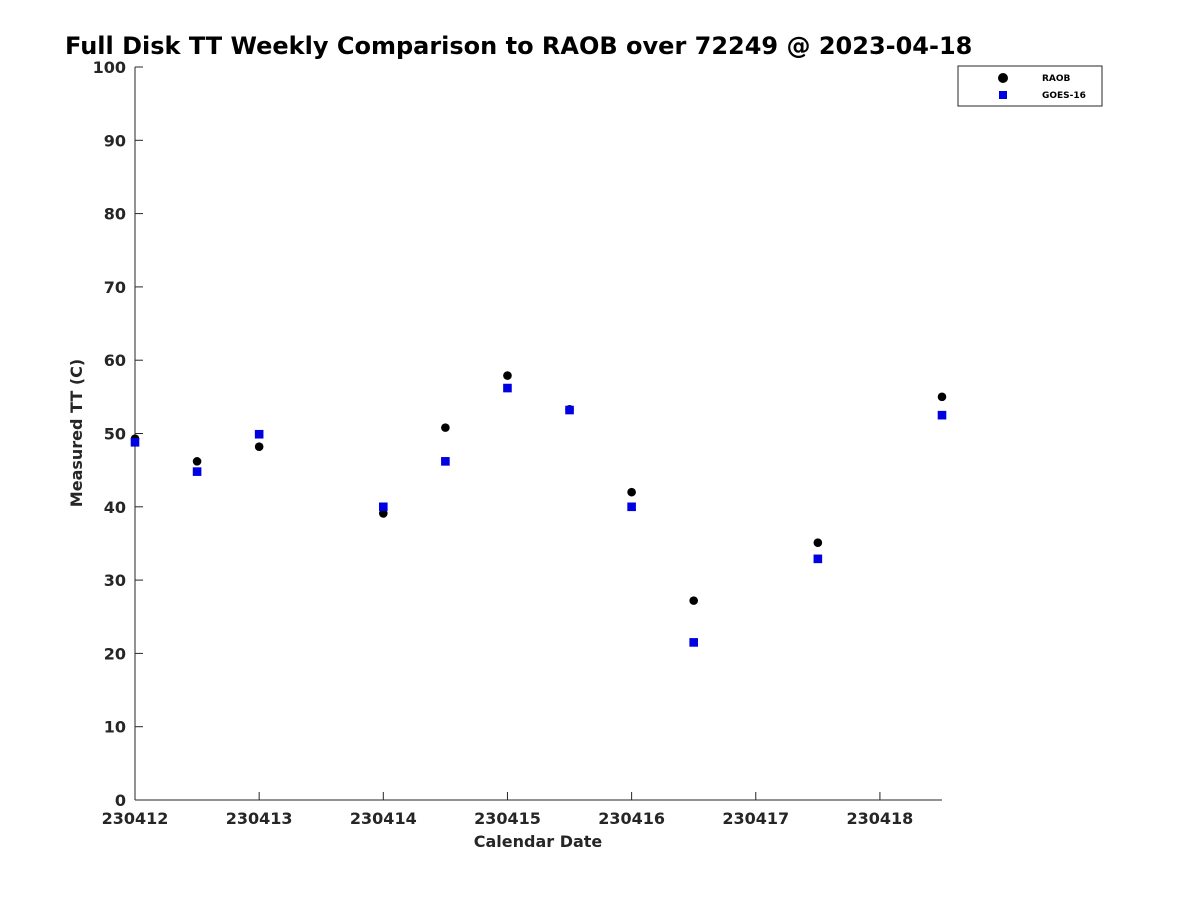  I want to click on y-tick-label: 70, so click(115, 287).